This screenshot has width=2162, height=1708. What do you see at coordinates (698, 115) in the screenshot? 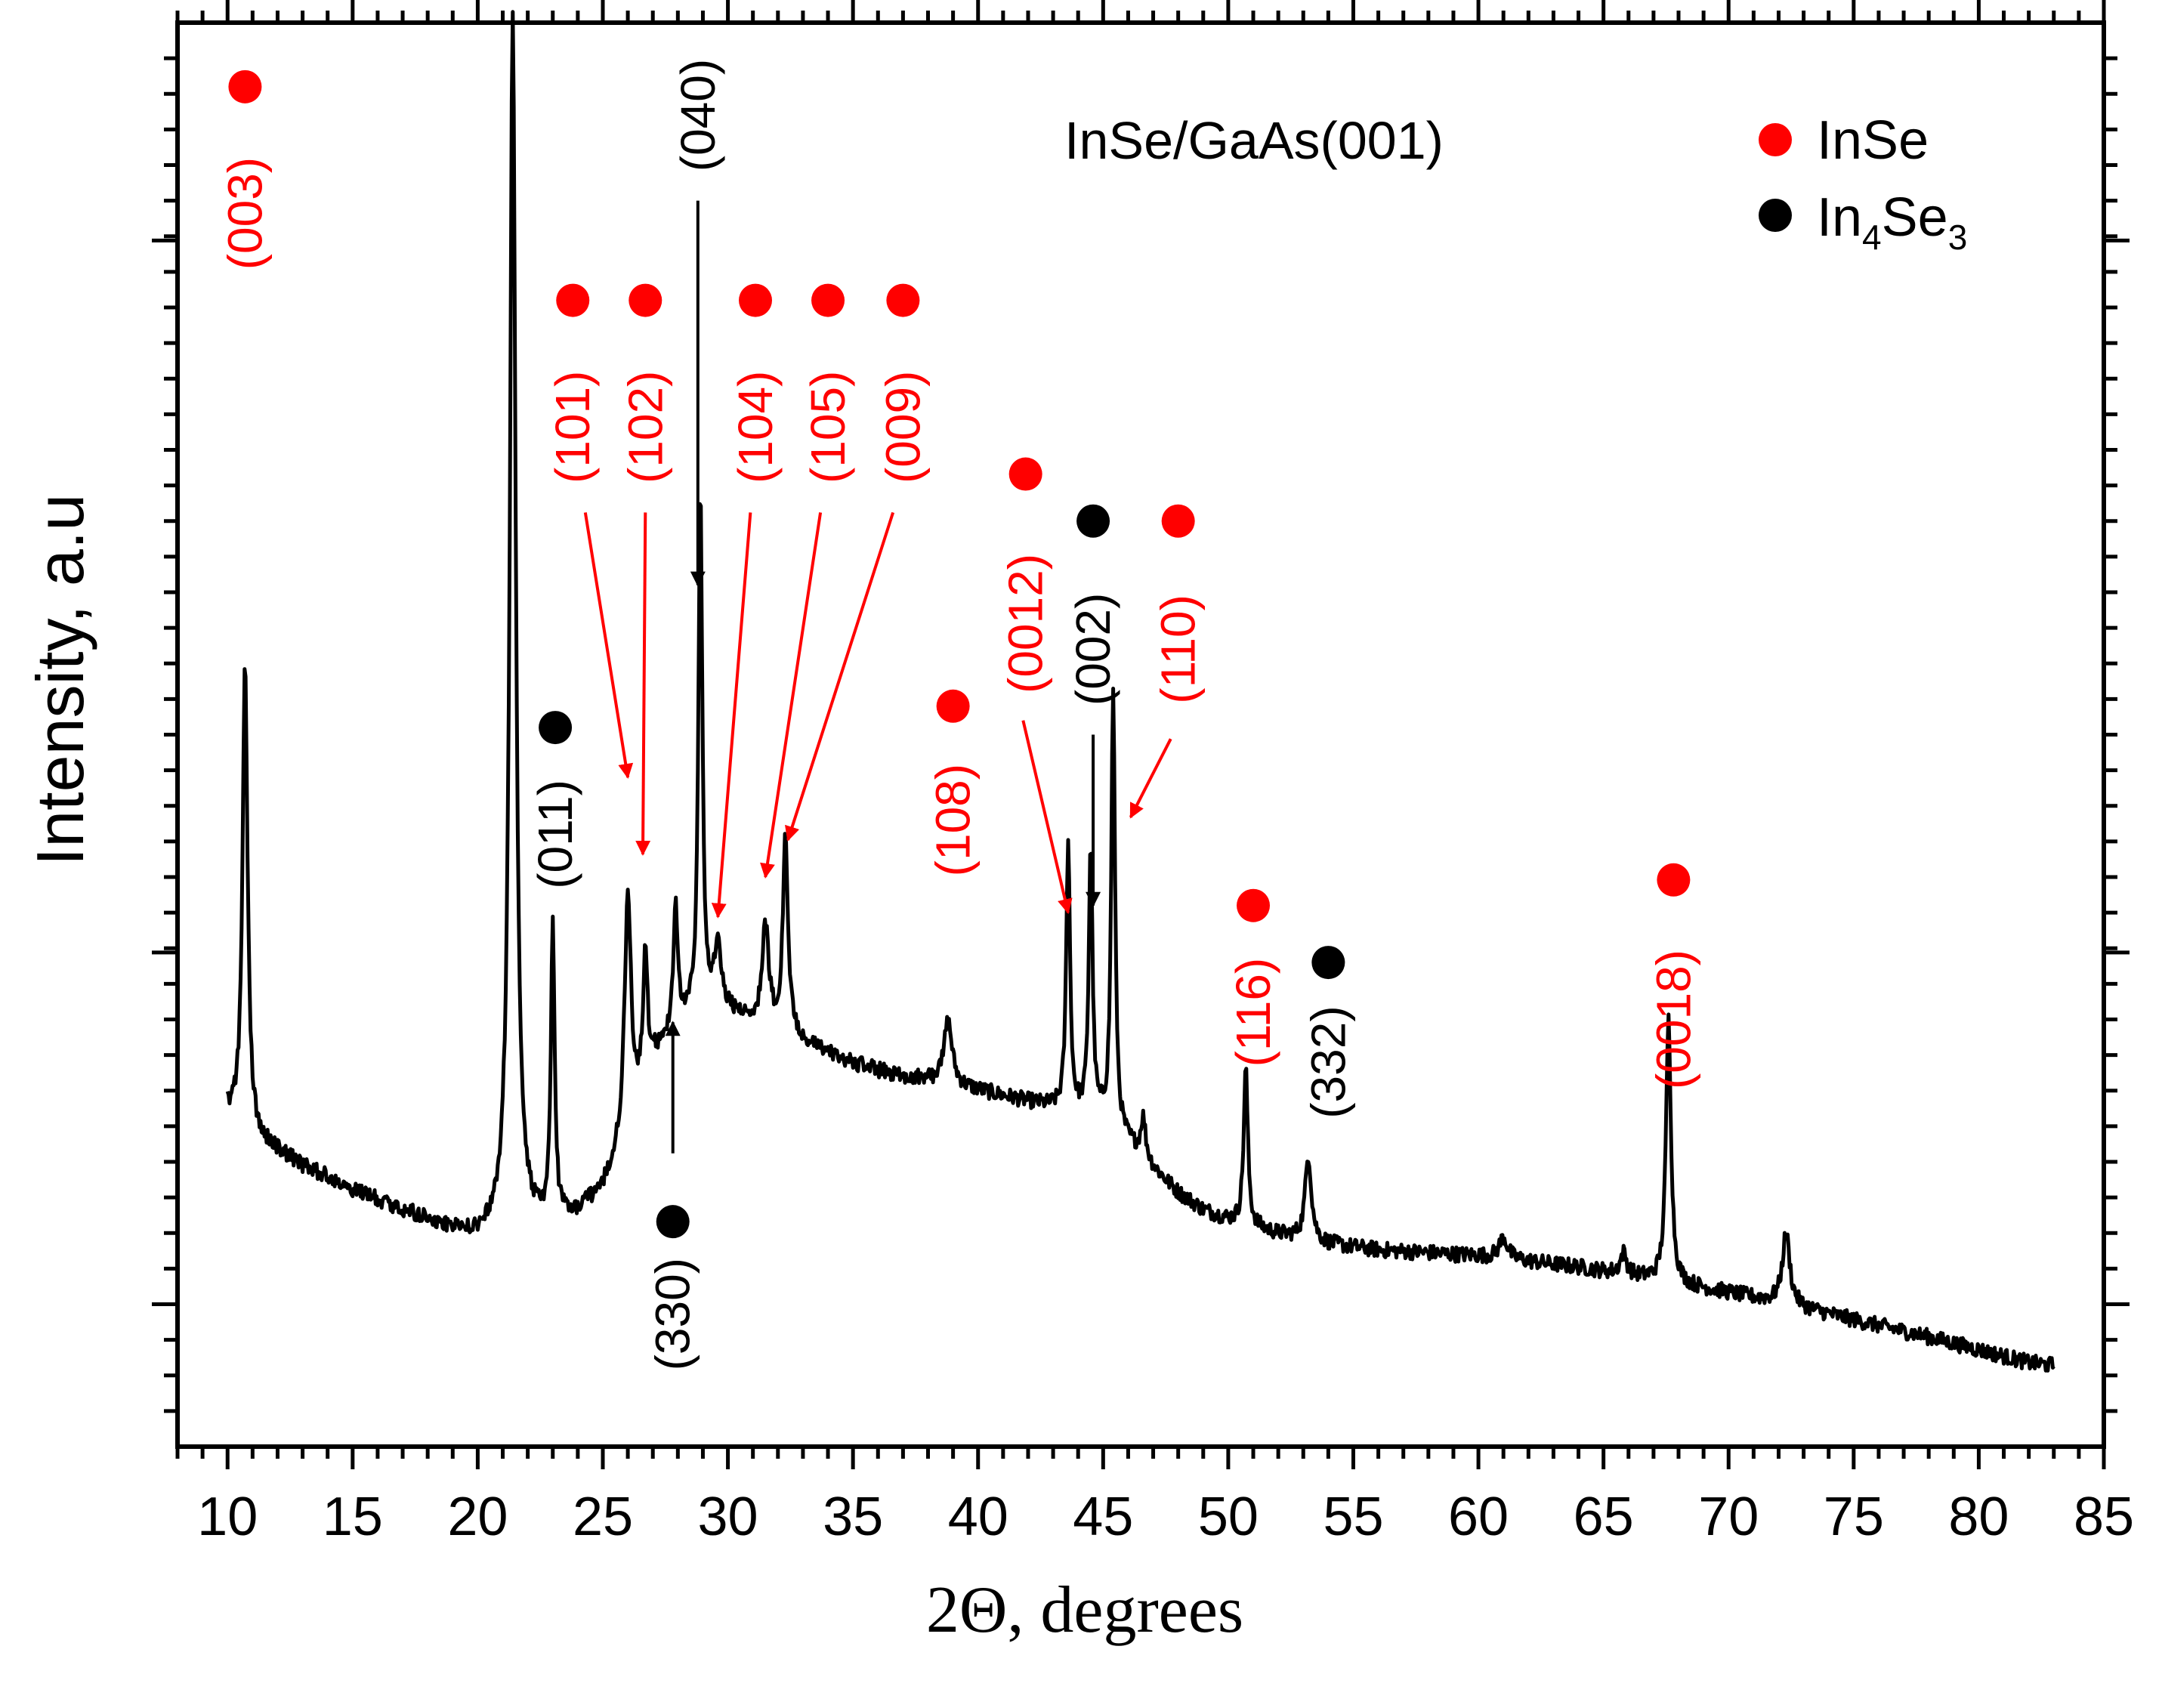
I see `peak-label-040: (040)` at bounding box center [698, 115].